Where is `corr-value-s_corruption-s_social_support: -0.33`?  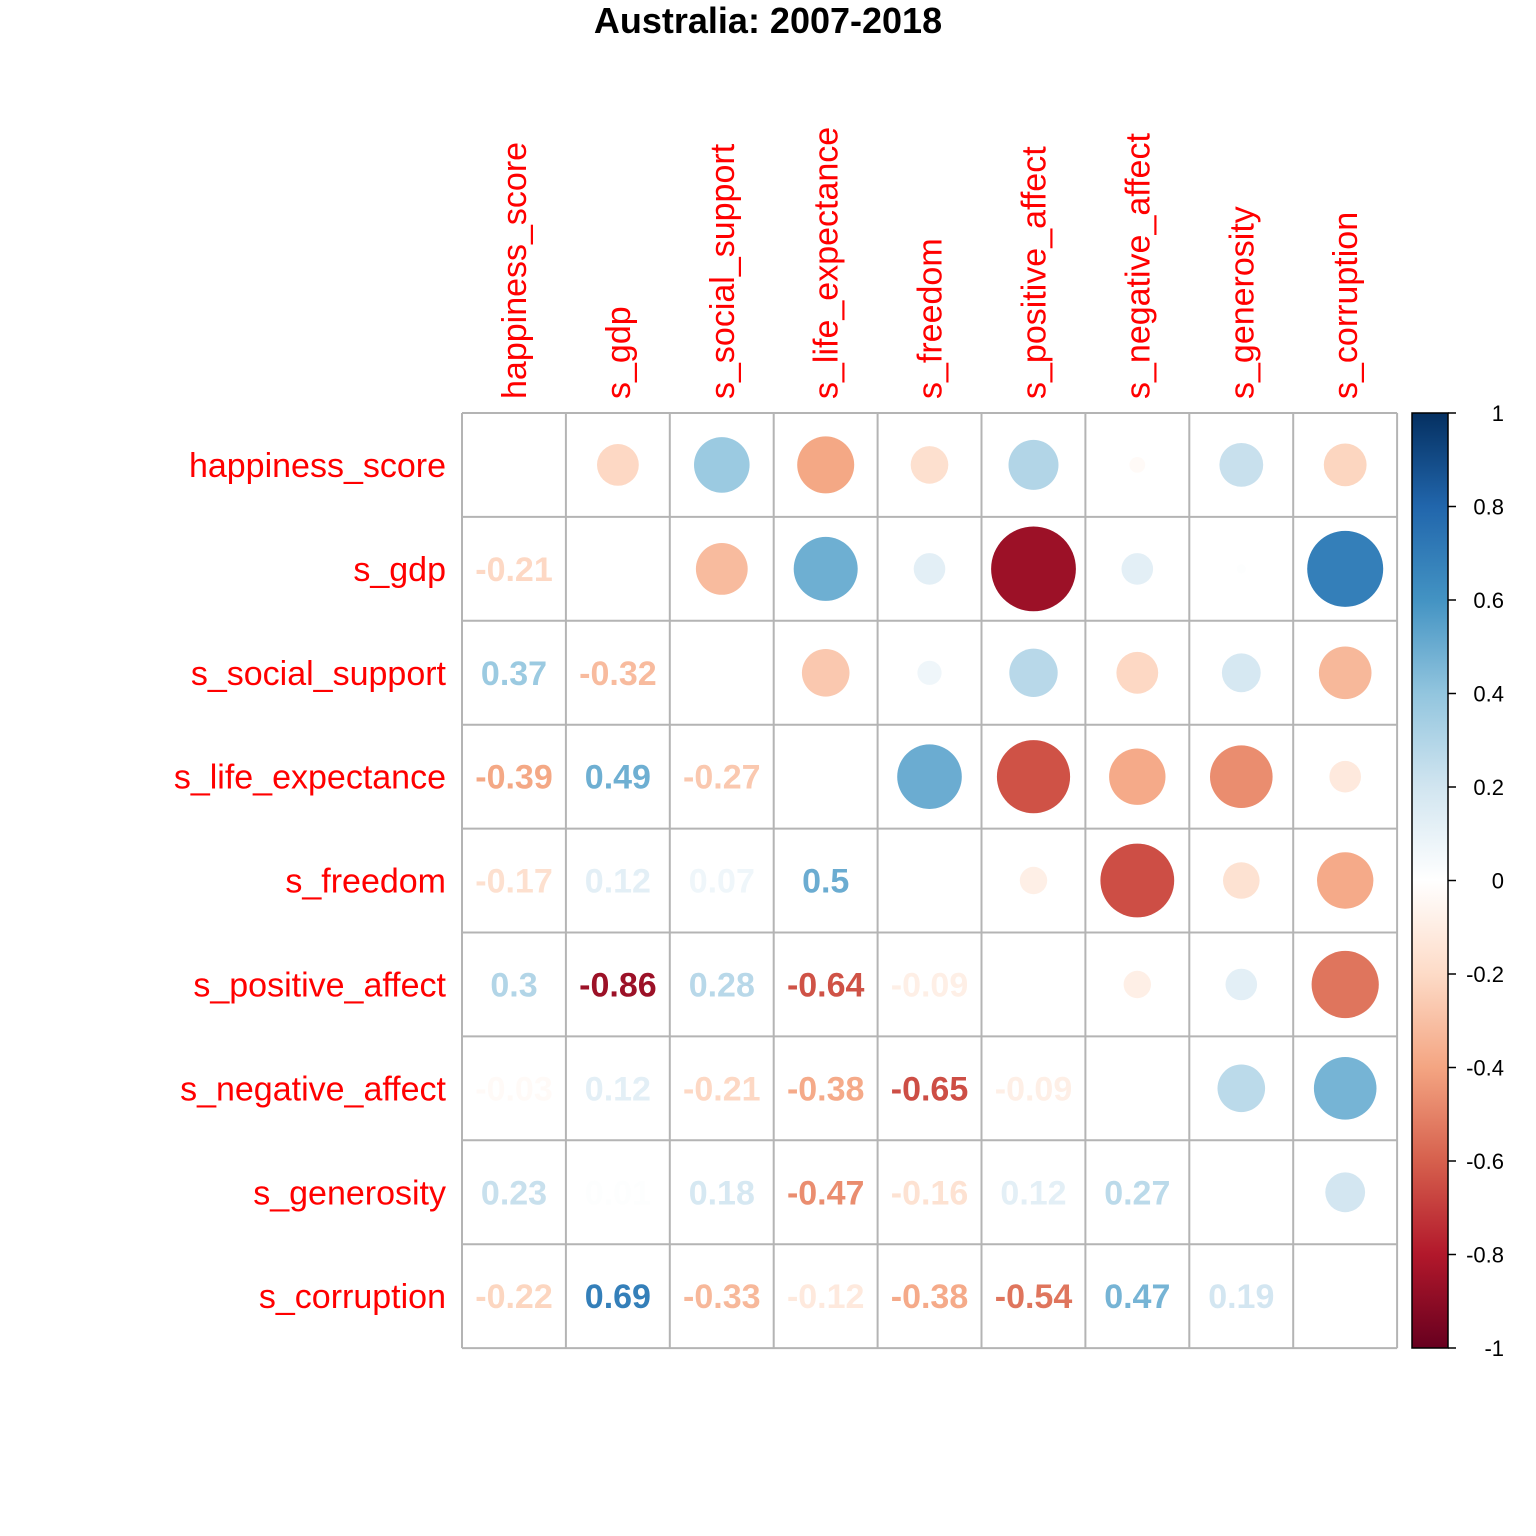 corr-value-s_corruption-s_social_support: -0.33 is located at coordinates (722, 1297).